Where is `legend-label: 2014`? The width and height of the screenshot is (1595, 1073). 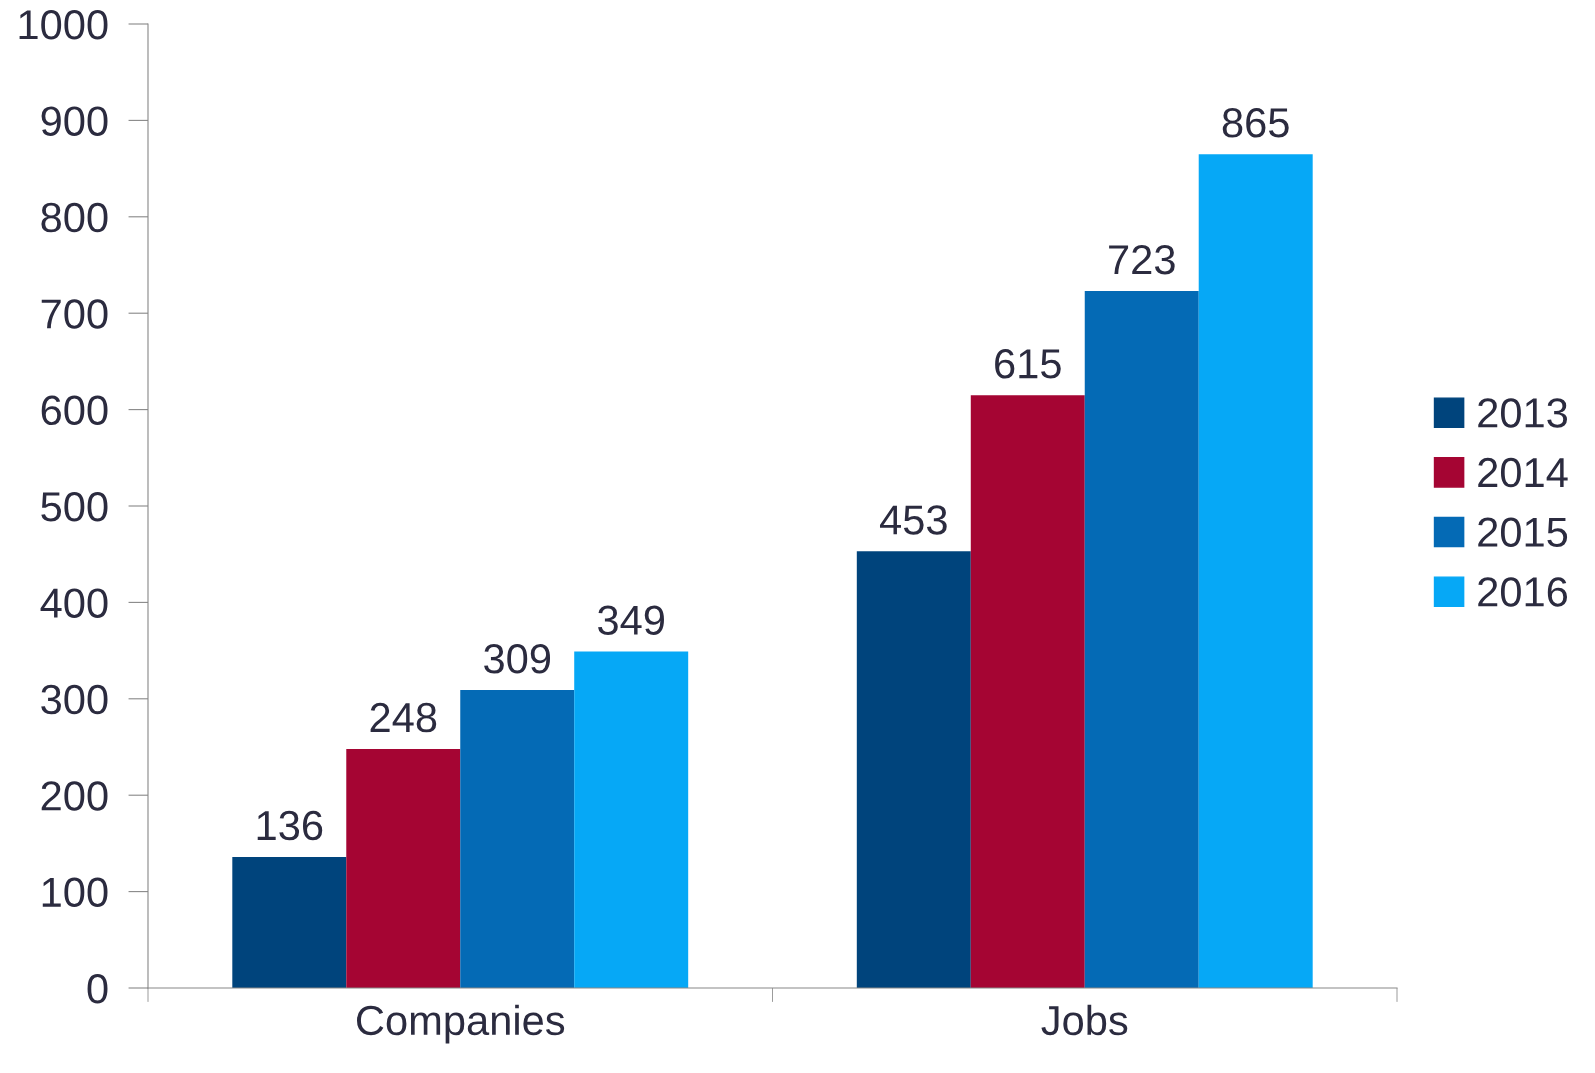 legend-label: 2014 is located at coordinates (1523, 472).